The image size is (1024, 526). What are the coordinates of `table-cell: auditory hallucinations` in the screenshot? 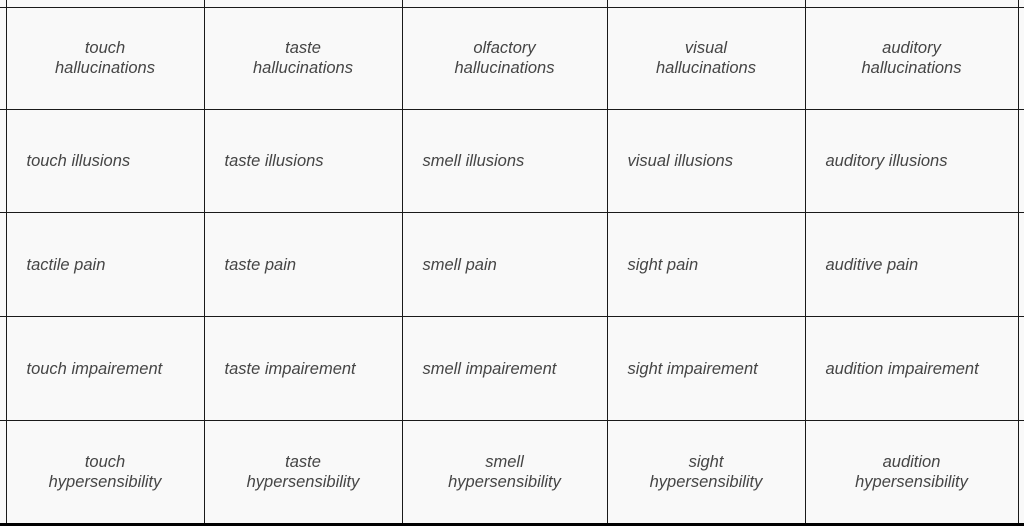 It's located at (911, 58).